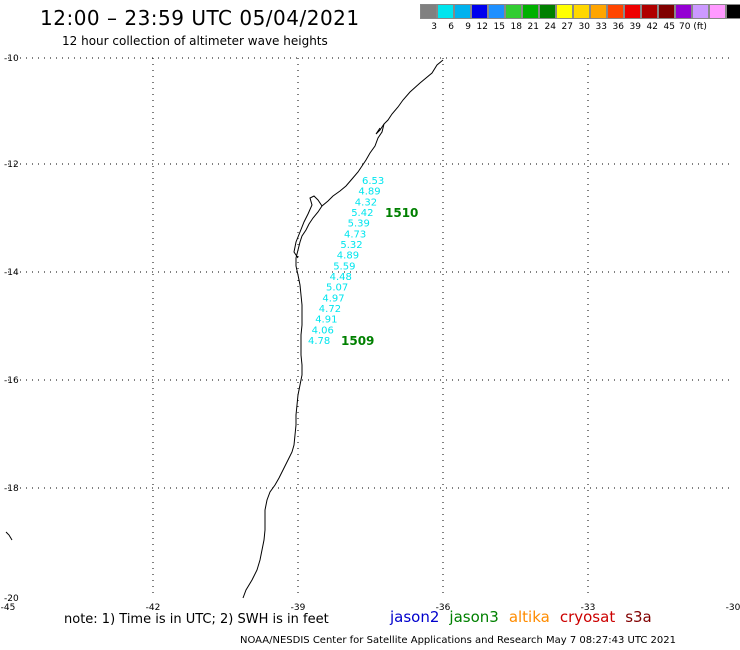  What do you see at coordinates (474, 617) in the screenshot?
I see `satellite-name: jason3` at bounding box center [474, 617].